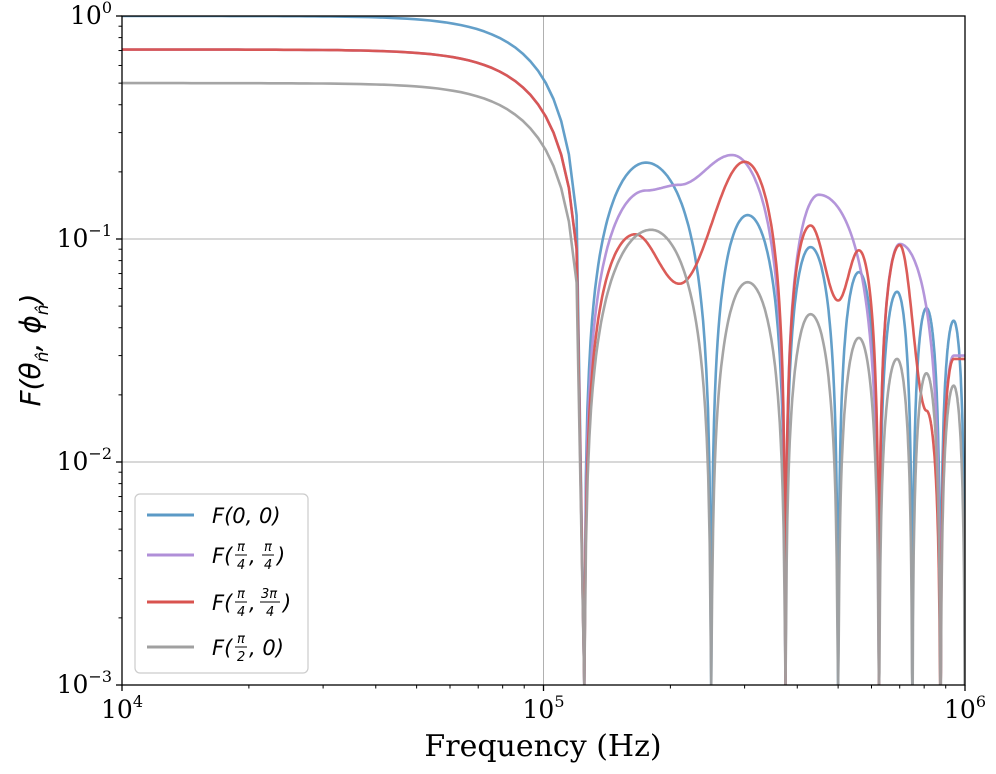 This screenshot has height=774, width=996. I want to click on y-tick-label: 10⁻², so click(84, 460).